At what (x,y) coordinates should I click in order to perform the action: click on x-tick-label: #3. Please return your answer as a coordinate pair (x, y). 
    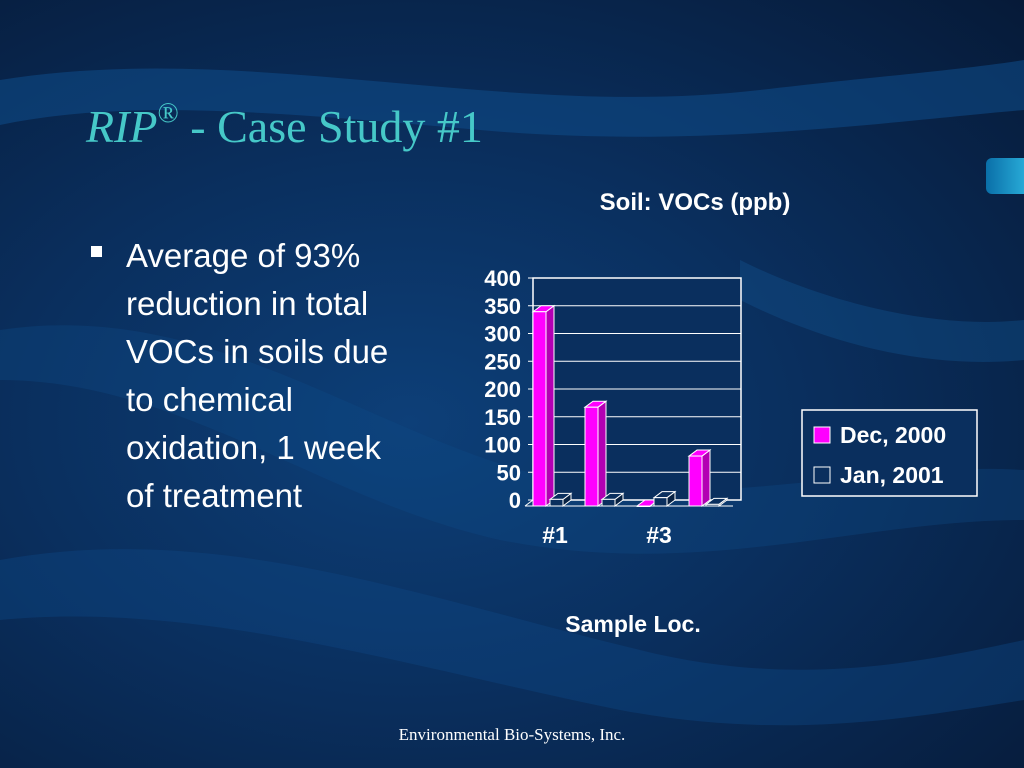
    Looking at the image, I should click on (659, 535).